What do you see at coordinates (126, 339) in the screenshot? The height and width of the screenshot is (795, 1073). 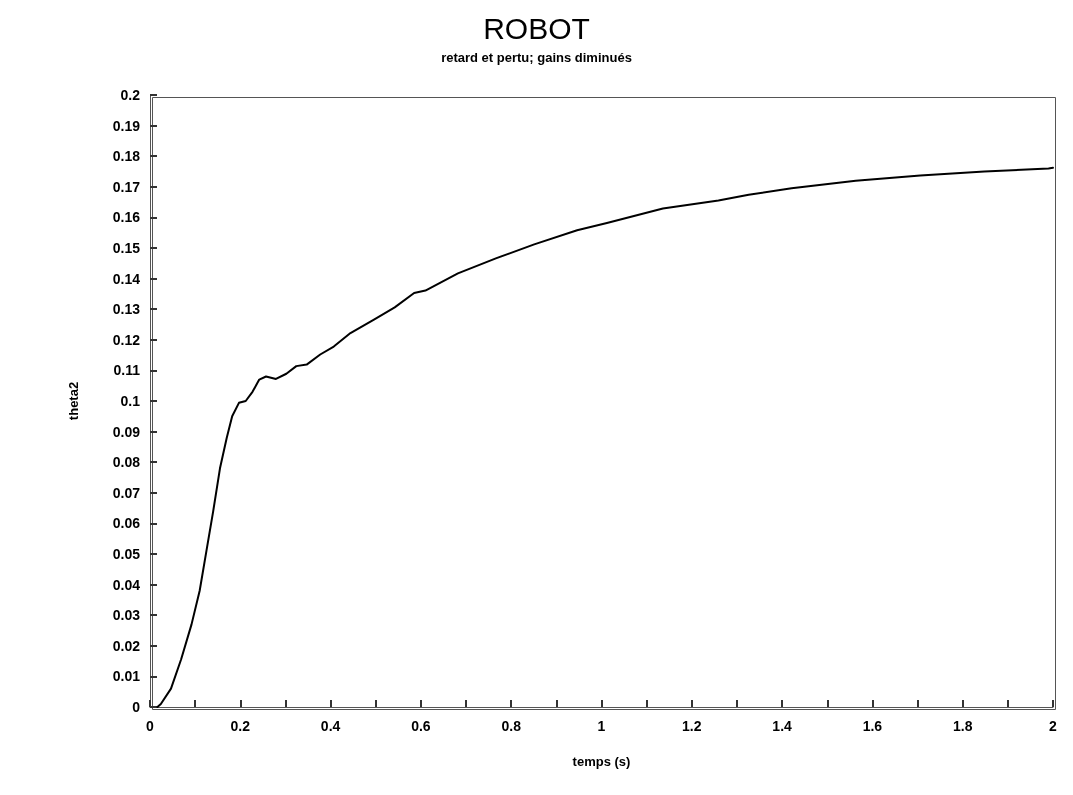 I see `y-tick-label: 0.12` at bounding box center [126, 339].